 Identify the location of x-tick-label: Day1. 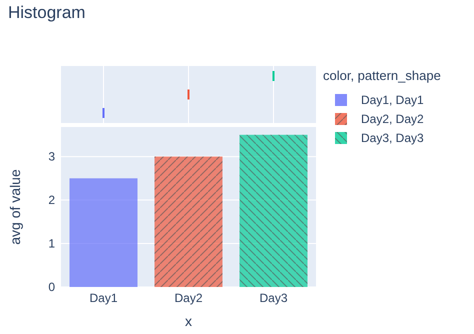
(103, 298).